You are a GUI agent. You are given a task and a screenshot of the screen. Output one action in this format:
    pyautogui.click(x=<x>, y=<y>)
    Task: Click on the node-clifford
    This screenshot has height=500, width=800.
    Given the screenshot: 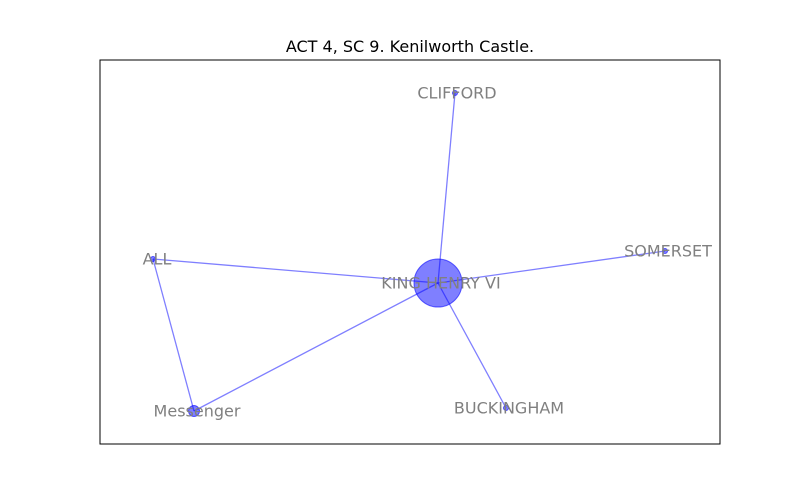 What is the action you would take?
    pyautogui.click(x=455, y=93)
    